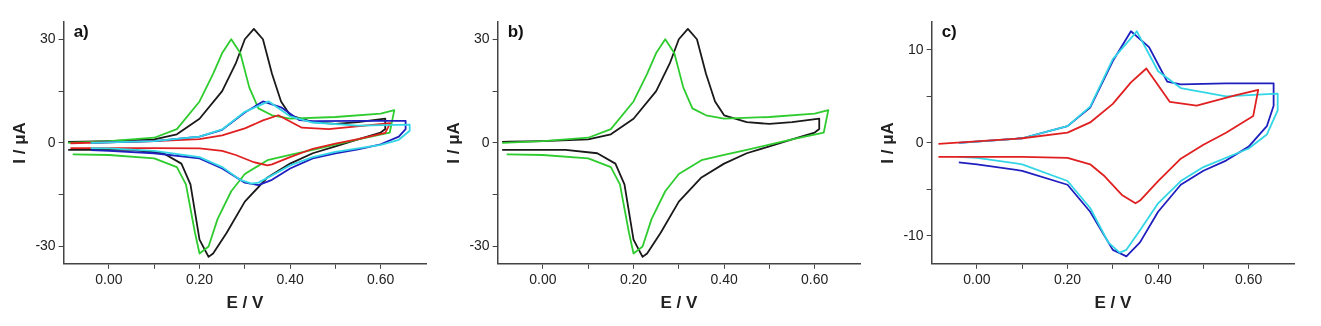 This screenshot has height=326, width=1321. I want to click on y-tick-label: 10, so click(916, 48).